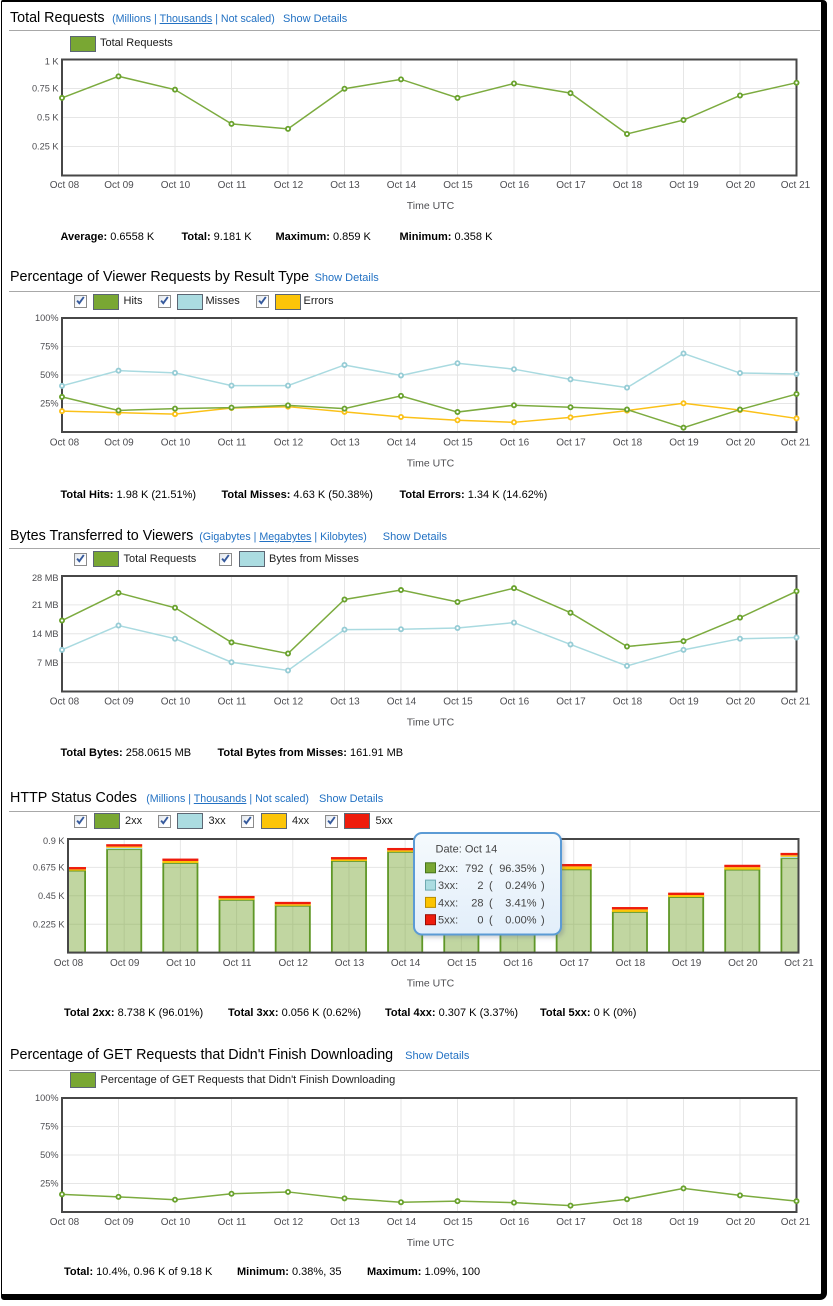  I want to click on svg-text: 4xx:, so click(448, 903).